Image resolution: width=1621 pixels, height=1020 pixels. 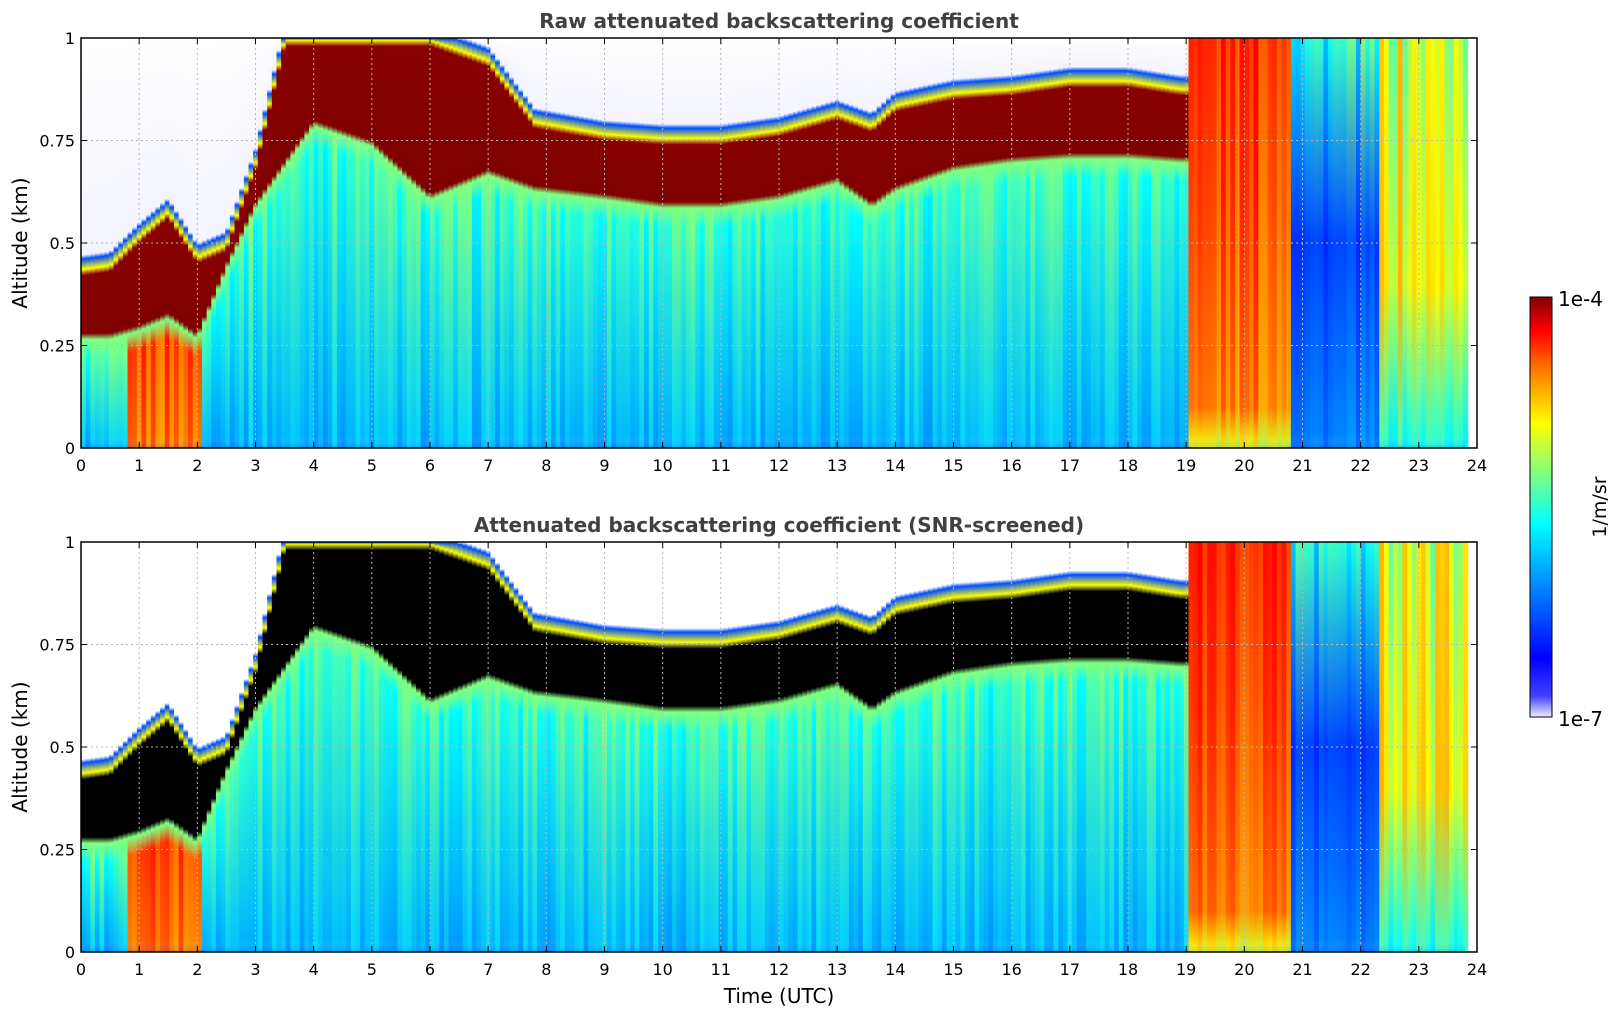 I want to click on x-tick-label: 11, so click(x=721, y=969).